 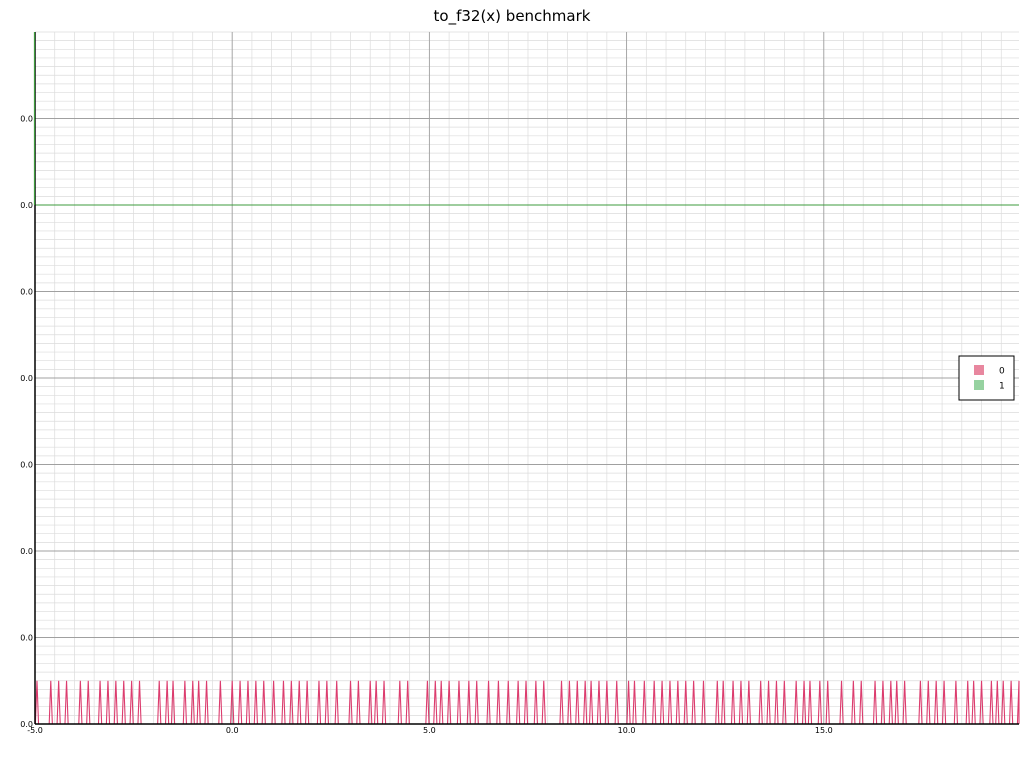 What do you see at coordinates (35, 730) in the screenshot?
I see `x-tick-label: -5.0` at bounding box center [35, 730].